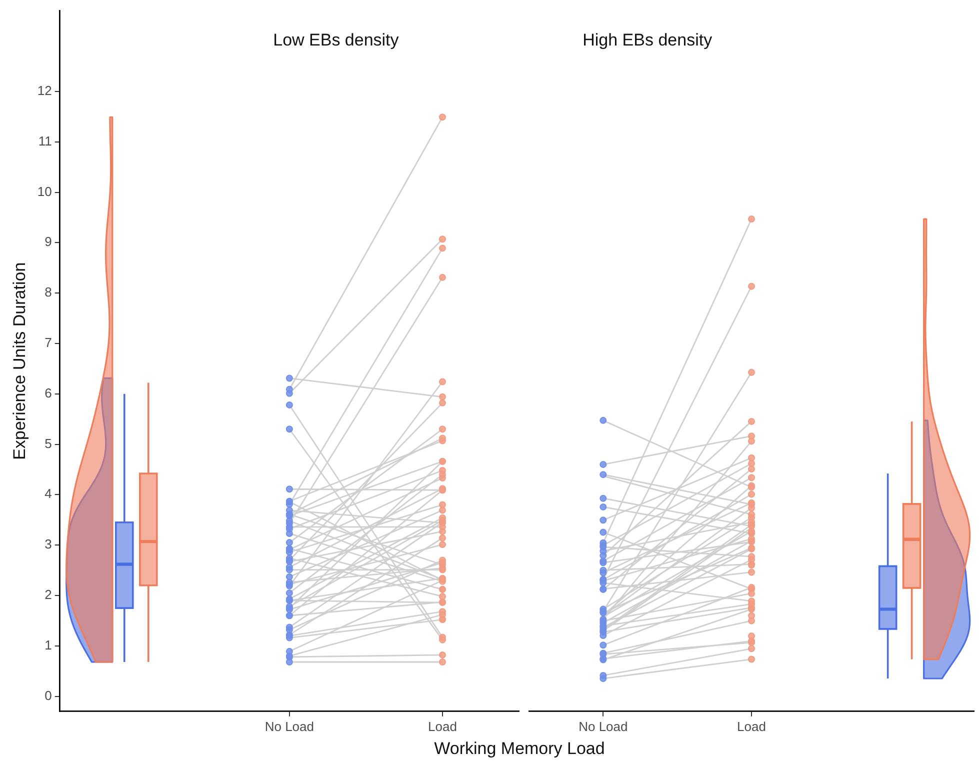 The image size is (979, 766). Describe the element at coordinates (519, 749) in the screenshot. I see `x-axis-title: Working Memory Load` at that location.